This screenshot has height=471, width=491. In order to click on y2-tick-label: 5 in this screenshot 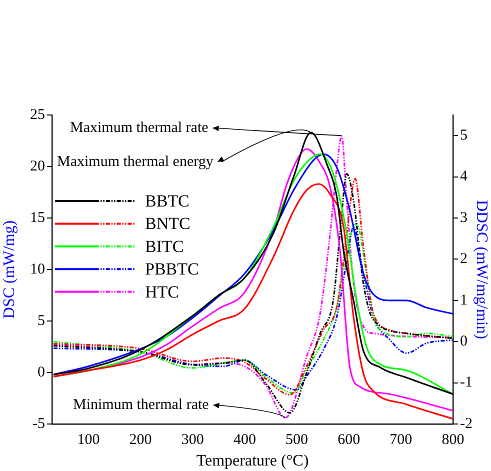, I will do `click(464, 136)`.